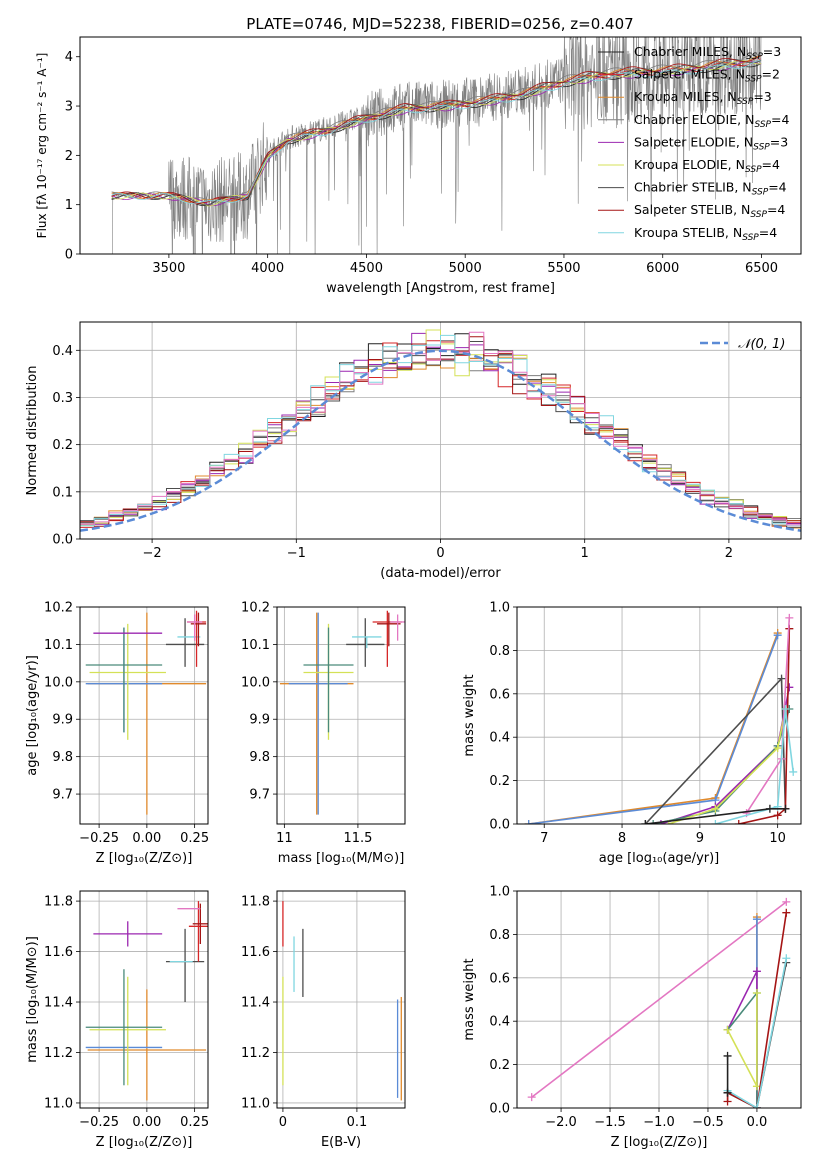 The height and width of the screenshot is (1170, 819). What do you see at coordinates (661, 718) in the screenshot?
I see `massweight_vs_age-plot-area` at bounding box center [661, 718].